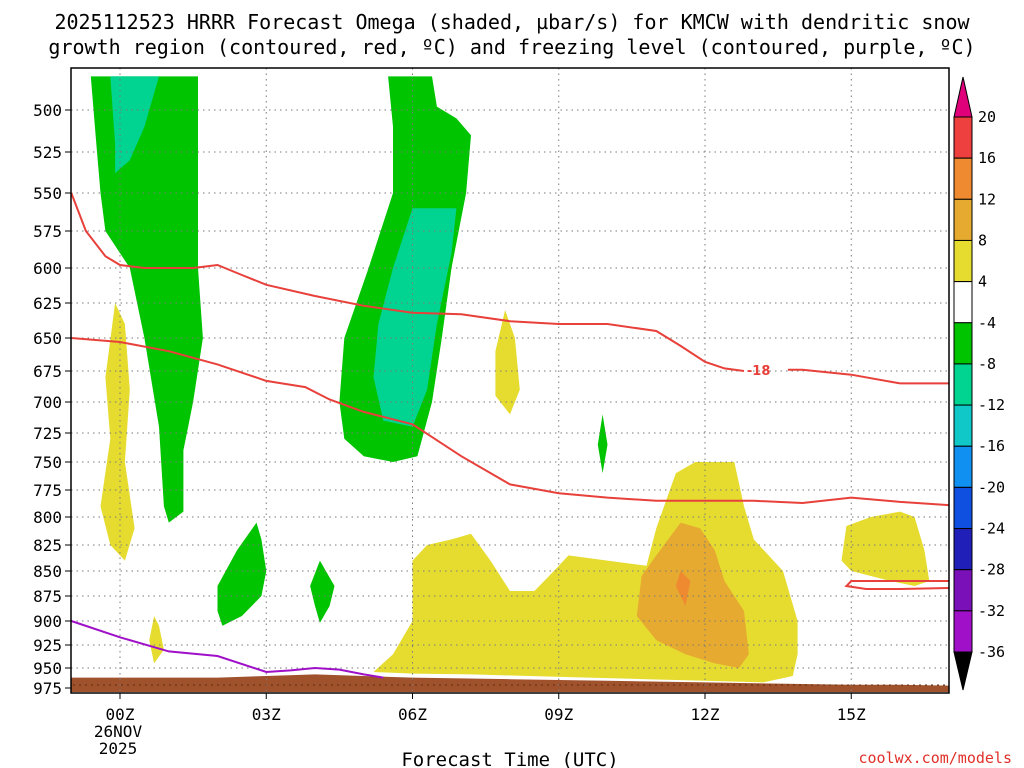  Describe the element at coordinates (509, 758) in the screenshot. I see `x-axis-label: Forecast Time (UTC)` at that location.